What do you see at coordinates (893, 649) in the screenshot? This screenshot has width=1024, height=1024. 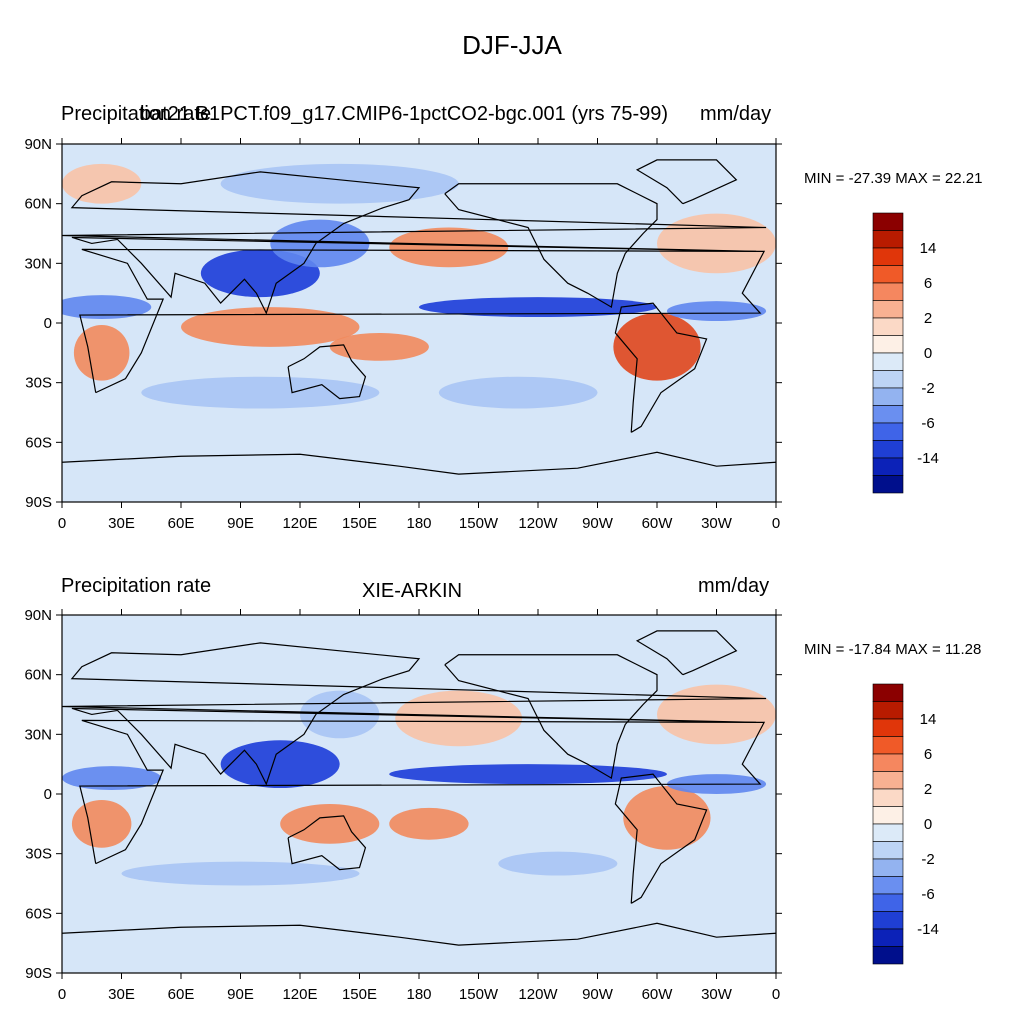 I see `minmax-label: MIN = -17.84 MAX = 11.28` at bounding box center [893, 649].